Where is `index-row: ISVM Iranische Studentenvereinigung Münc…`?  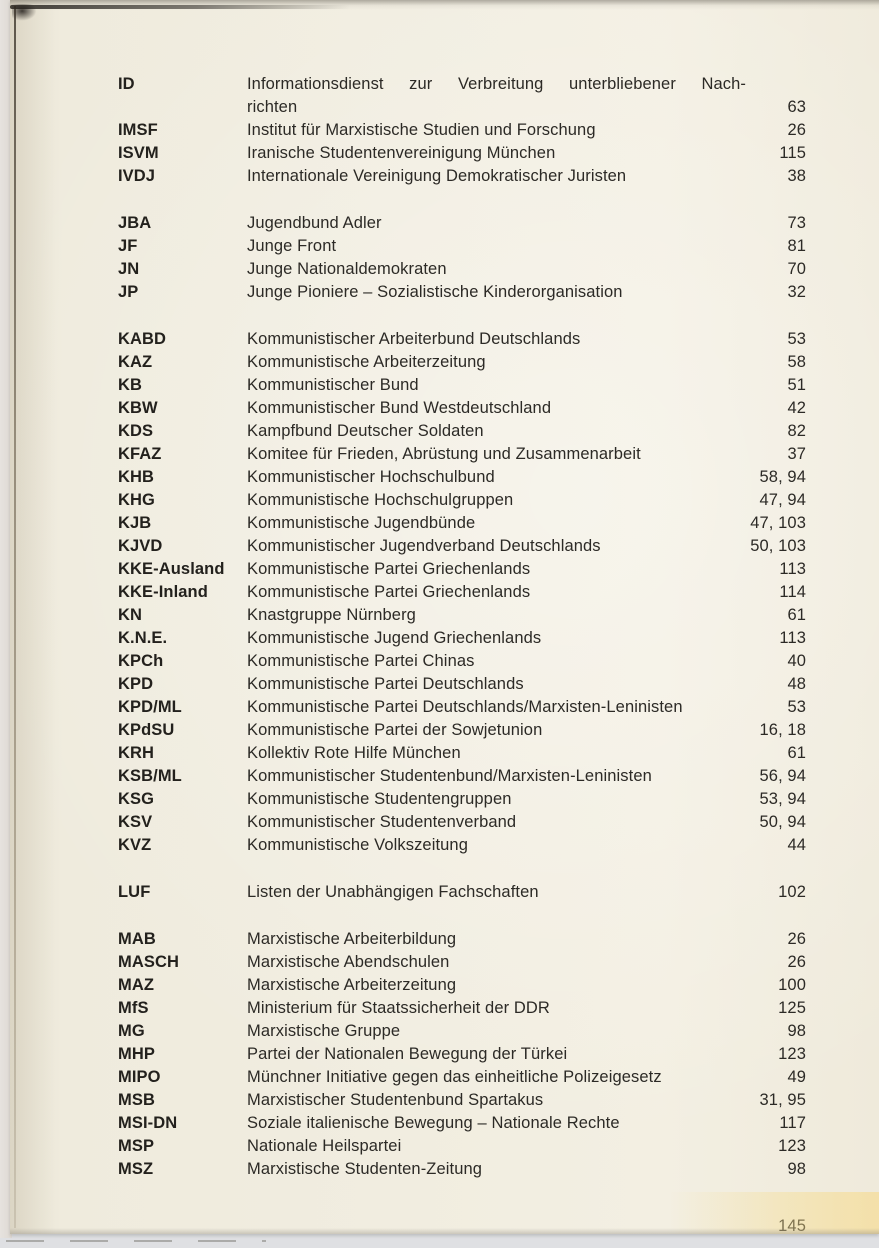
index-row: ISVM Iranische Studentenvereinigung Münc… is located at coordinates (444, 153).